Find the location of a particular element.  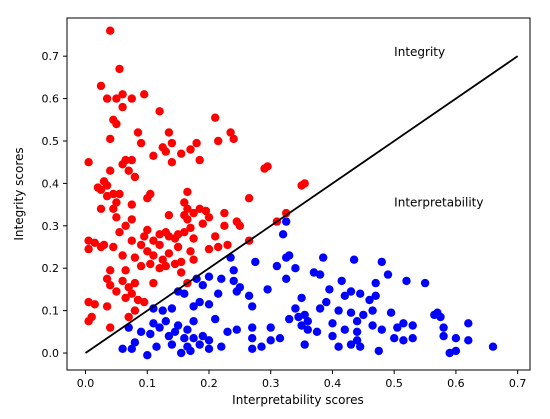

y-axis-label: Integrity scores is located at coordinates (19, 193).